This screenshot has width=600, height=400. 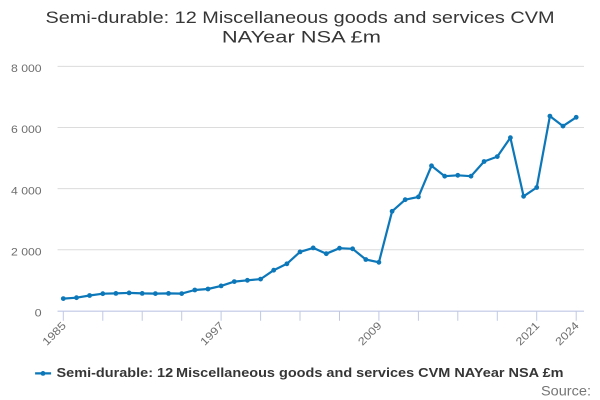 What do you see at coordinates (566, 391) in the screenshot?
I see `svg-text: Source:` at bounding box center [566, 391].